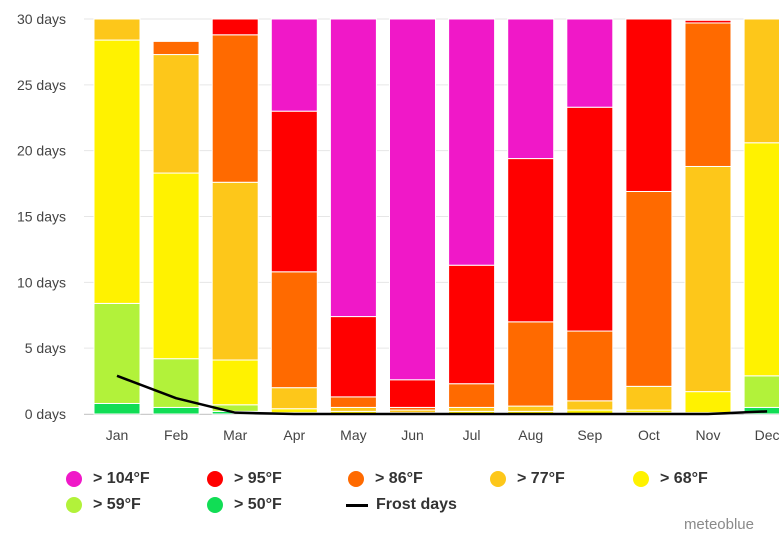 This screenshot has width=779, height=534. Describe the element at coordinates (356, 479) in the screenshot. I see `legend-marker-86f` at that location.